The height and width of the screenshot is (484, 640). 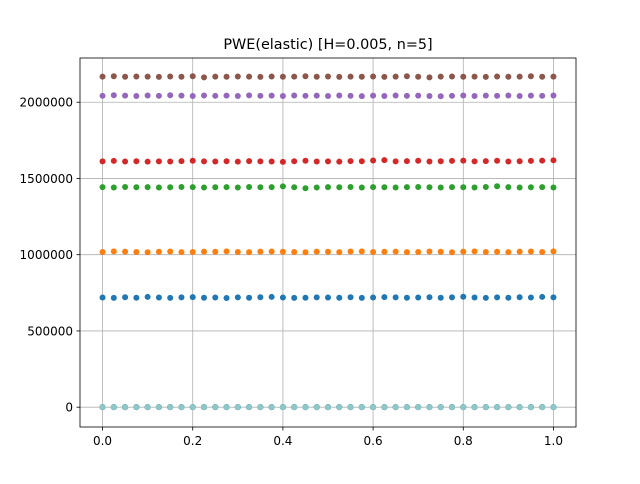 I want to click on y-tick-label: 1500000, so click(x=46, y=179).